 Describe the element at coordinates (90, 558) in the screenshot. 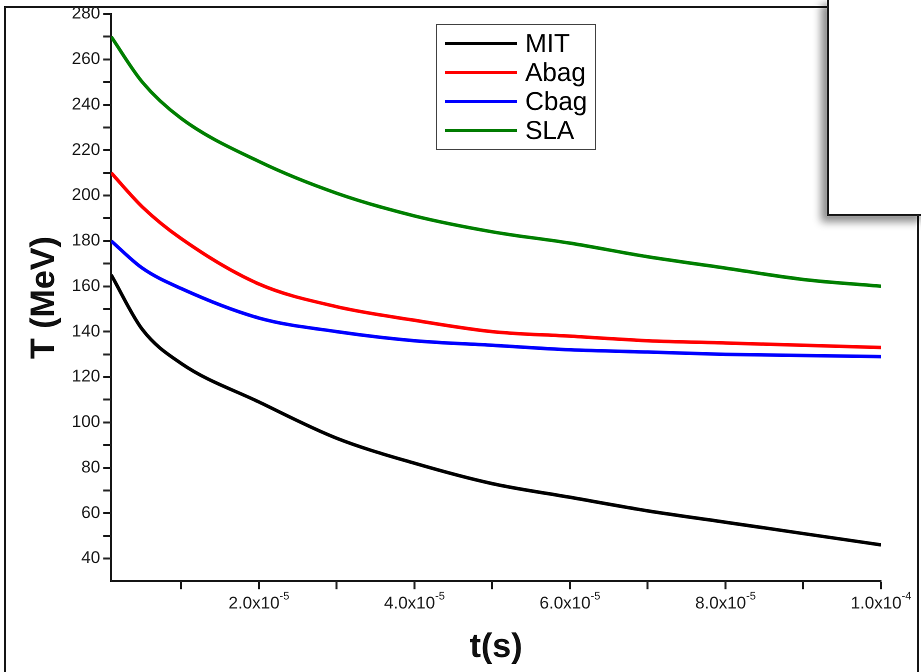

I see `y-tick-label: 40` at that location.